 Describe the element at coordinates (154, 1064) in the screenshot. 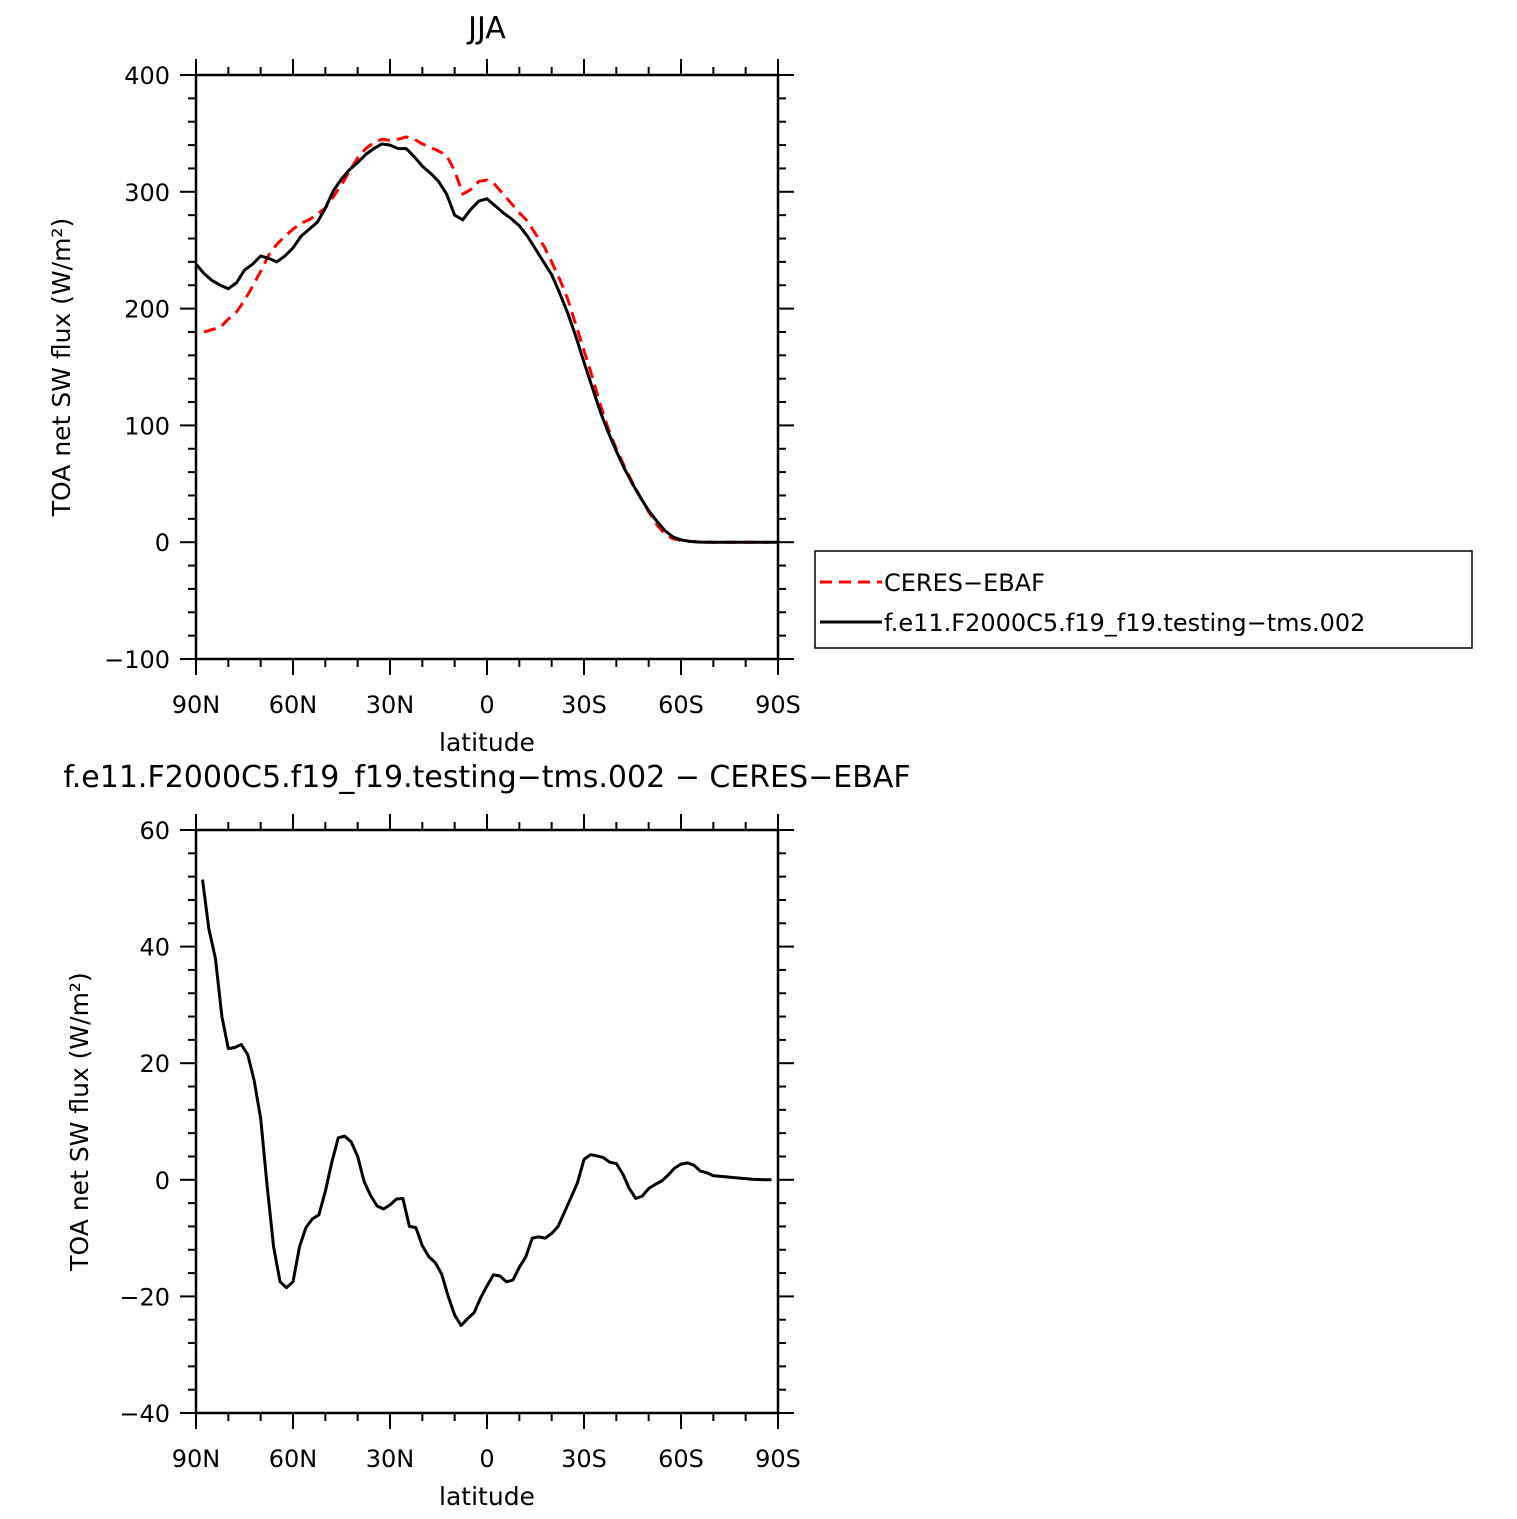

I see `y-tick-label: 20` at that location.